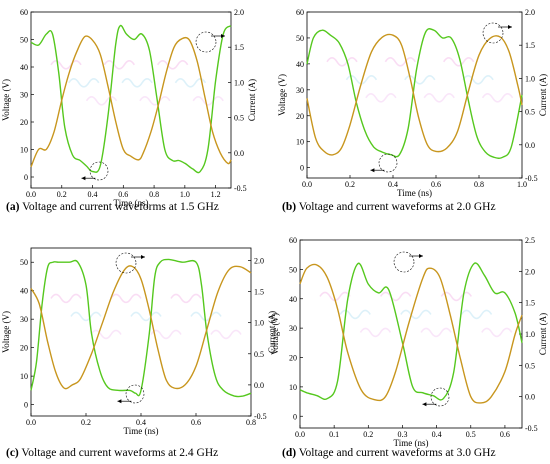 The image size is (550, 464). I want to click on y2-tick-label: 0.0, so click(530, 145).